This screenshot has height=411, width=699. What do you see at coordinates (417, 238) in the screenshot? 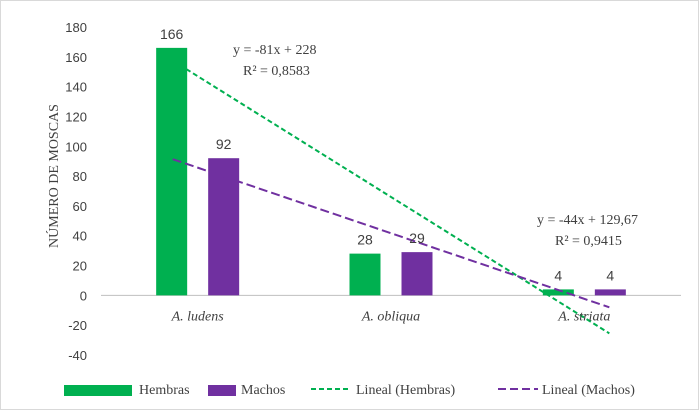
I see `data-label-machos: 29` at bounding box center [417, 238].